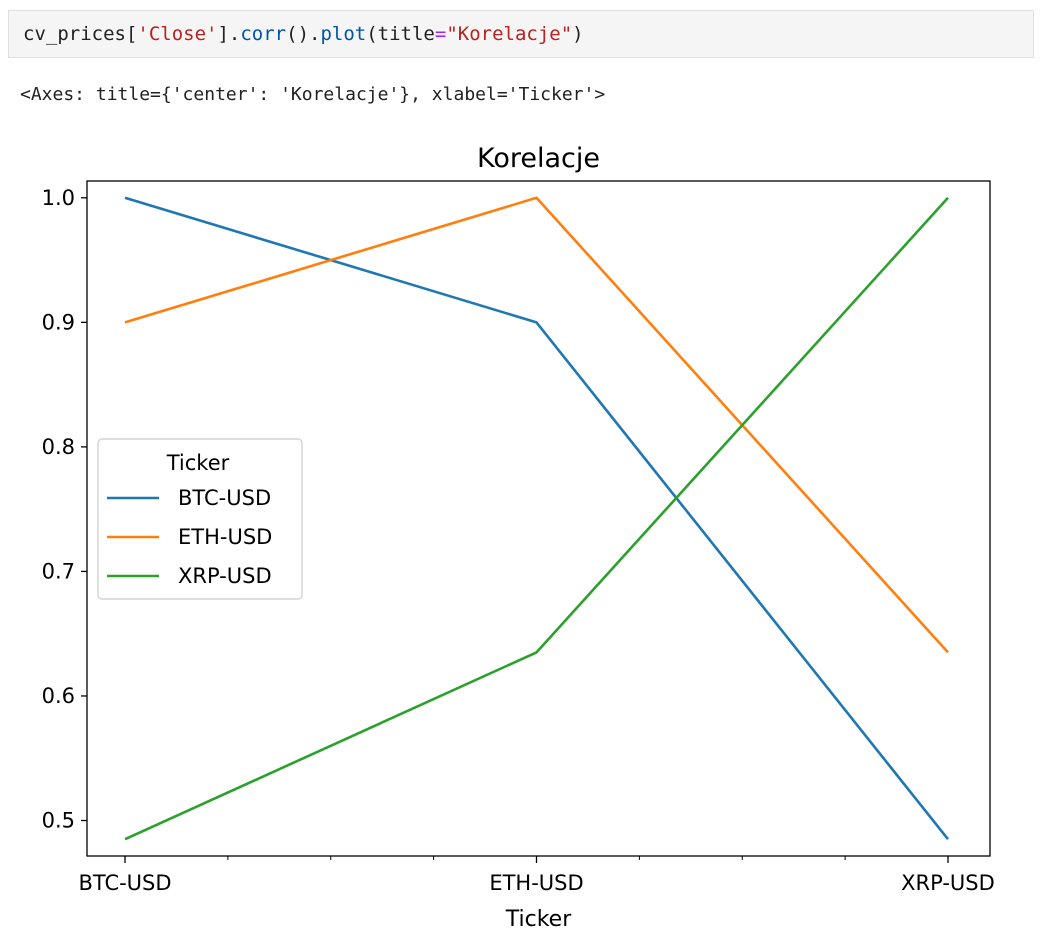  What do you see at coordinates (536, 883) in the screenshot?
I see `x-tick-label: ETH-USD` at bounding box center [536, 883].